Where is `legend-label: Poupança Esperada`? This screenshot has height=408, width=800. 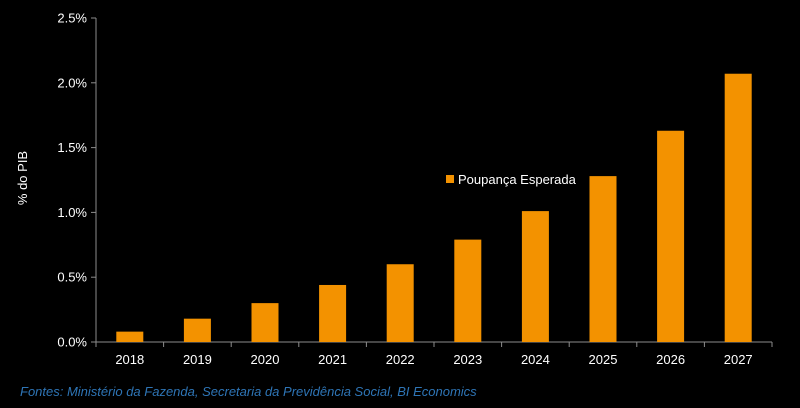 legend-label: Poupança Esperada is located at coordinates (517, 179).